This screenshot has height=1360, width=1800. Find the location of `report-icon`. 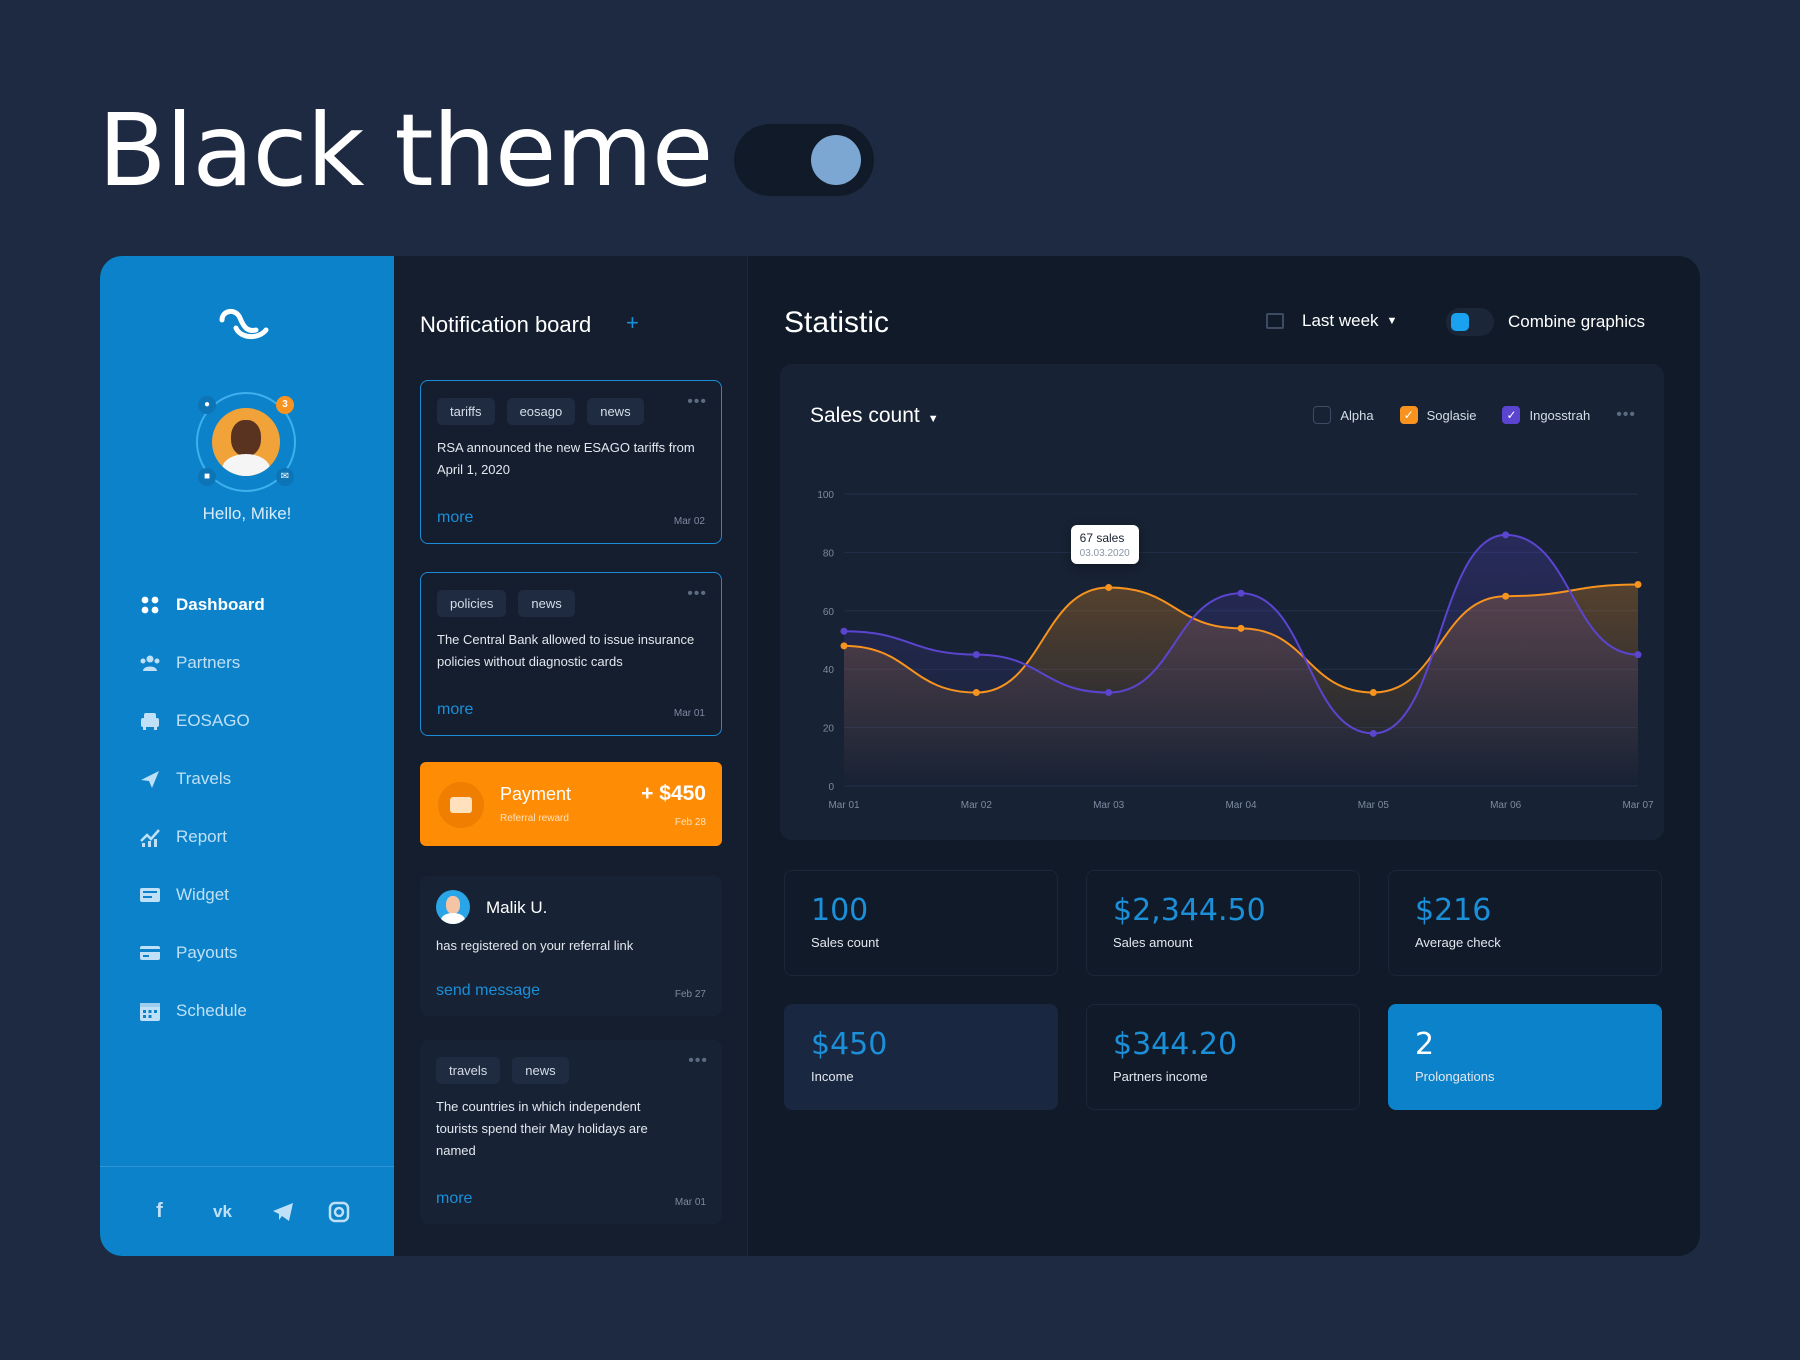

report-icon is located at coordinates (150, 838).